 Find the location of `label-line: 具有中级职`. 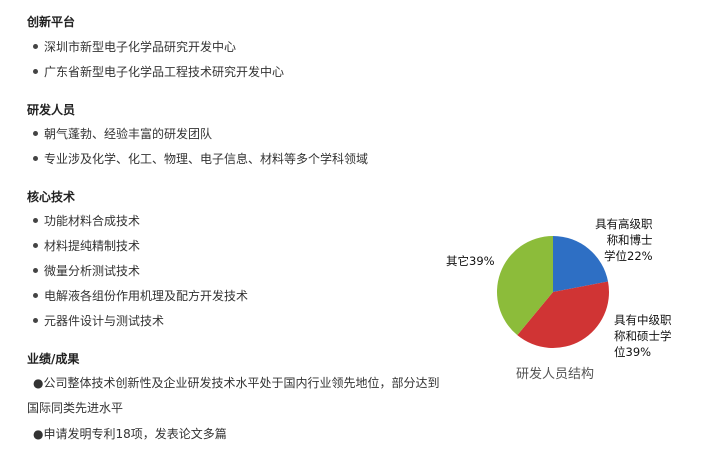

label-line: 具有中级职 is located at coordinates (643, 320).